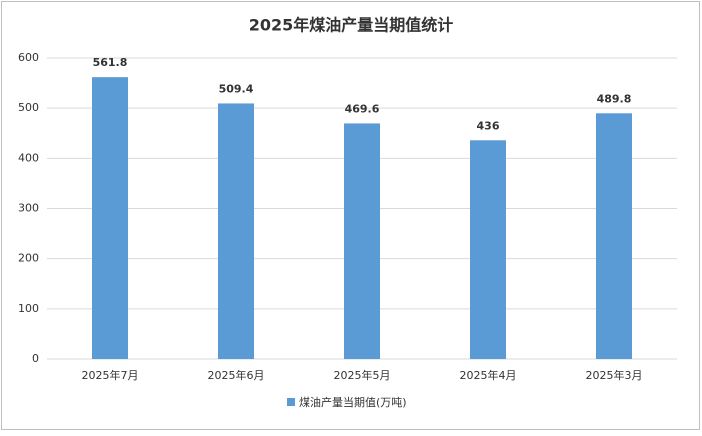 The image size is (702, 436). Describe the element at coordinates (28, 57) in the screenshot. I see `y-tick-label: 600` at that location.